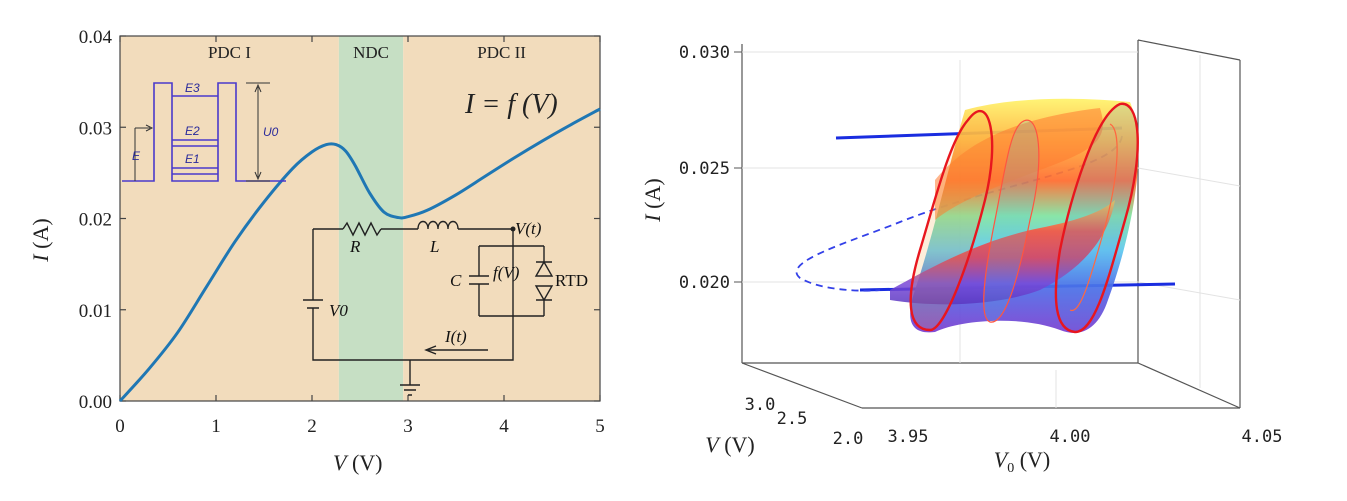 This screenshot has width=1347, height=501. I want to click on limit-cycle-surface, so click(1014, 215).